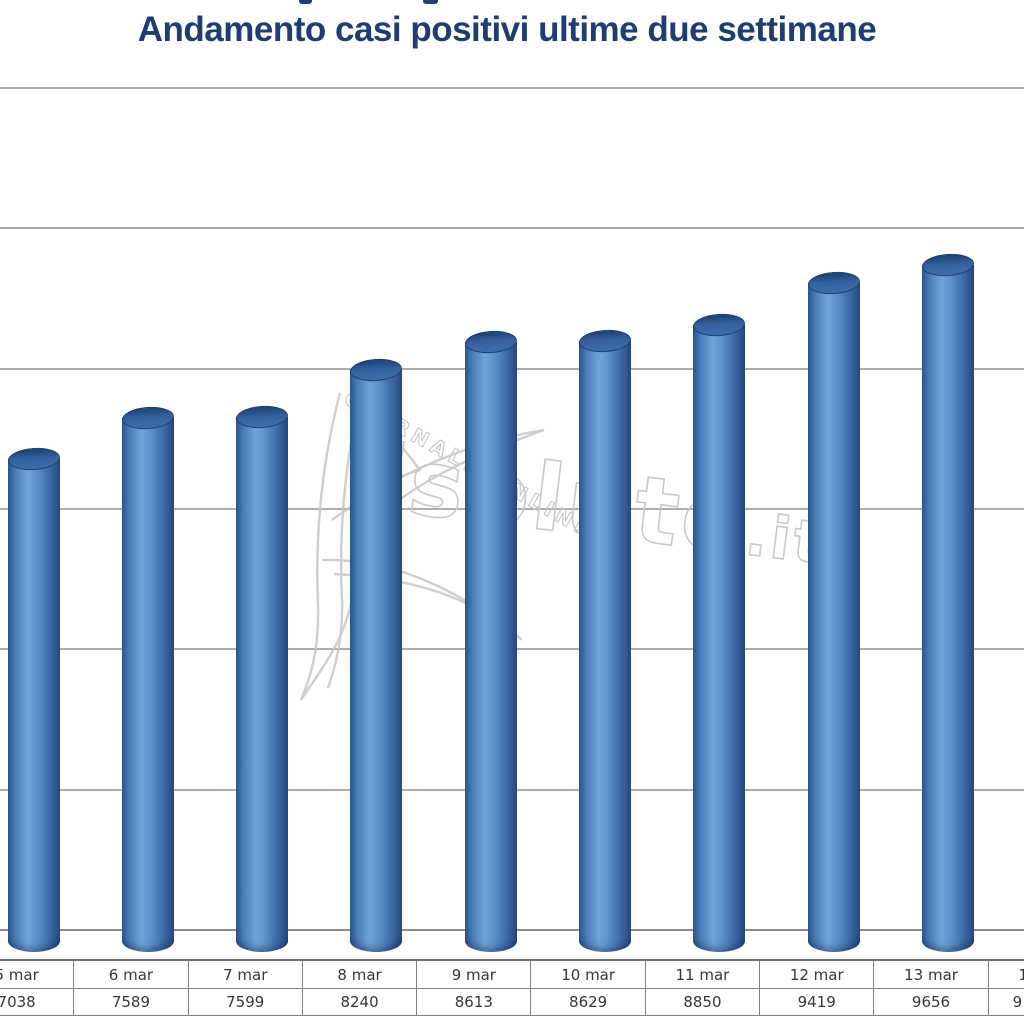  Describe the element at coordinates (817, 1002) in the screenshot. I see `table-value-cell: 9419` at that location.